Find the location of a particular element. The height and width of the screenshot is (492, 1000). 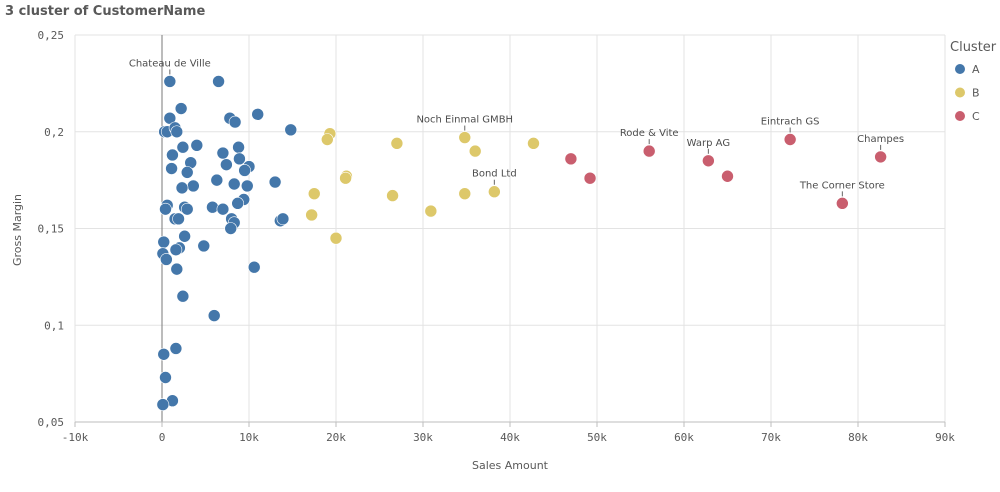

y-axis-label: Gross Margin is located at coordinates (17, 230).